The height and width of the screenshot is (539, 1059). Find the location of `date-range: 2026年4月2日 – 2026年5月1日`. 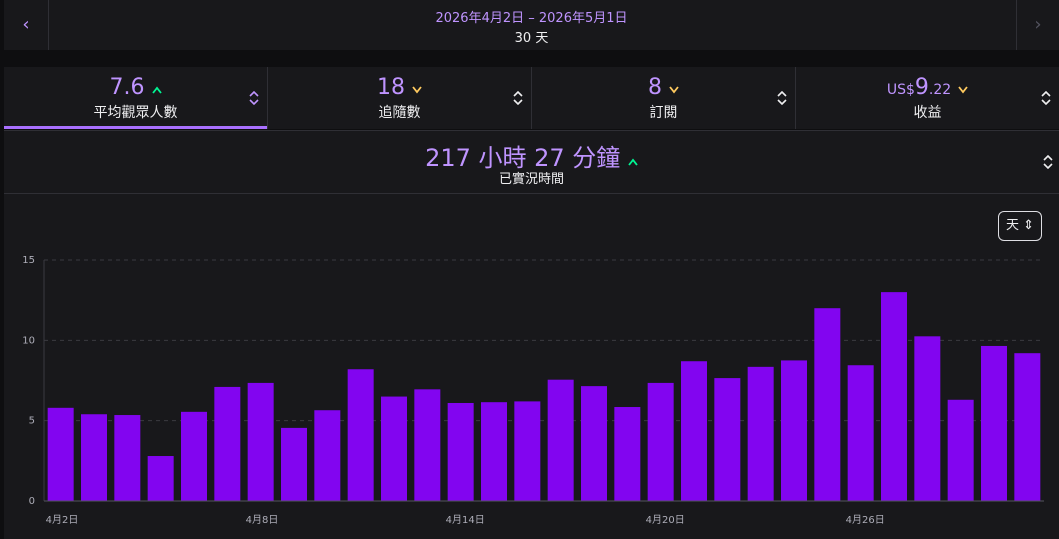

date-range: 2026年4月2日 – 2026年5月1日 is located at coordinates (531, 18).